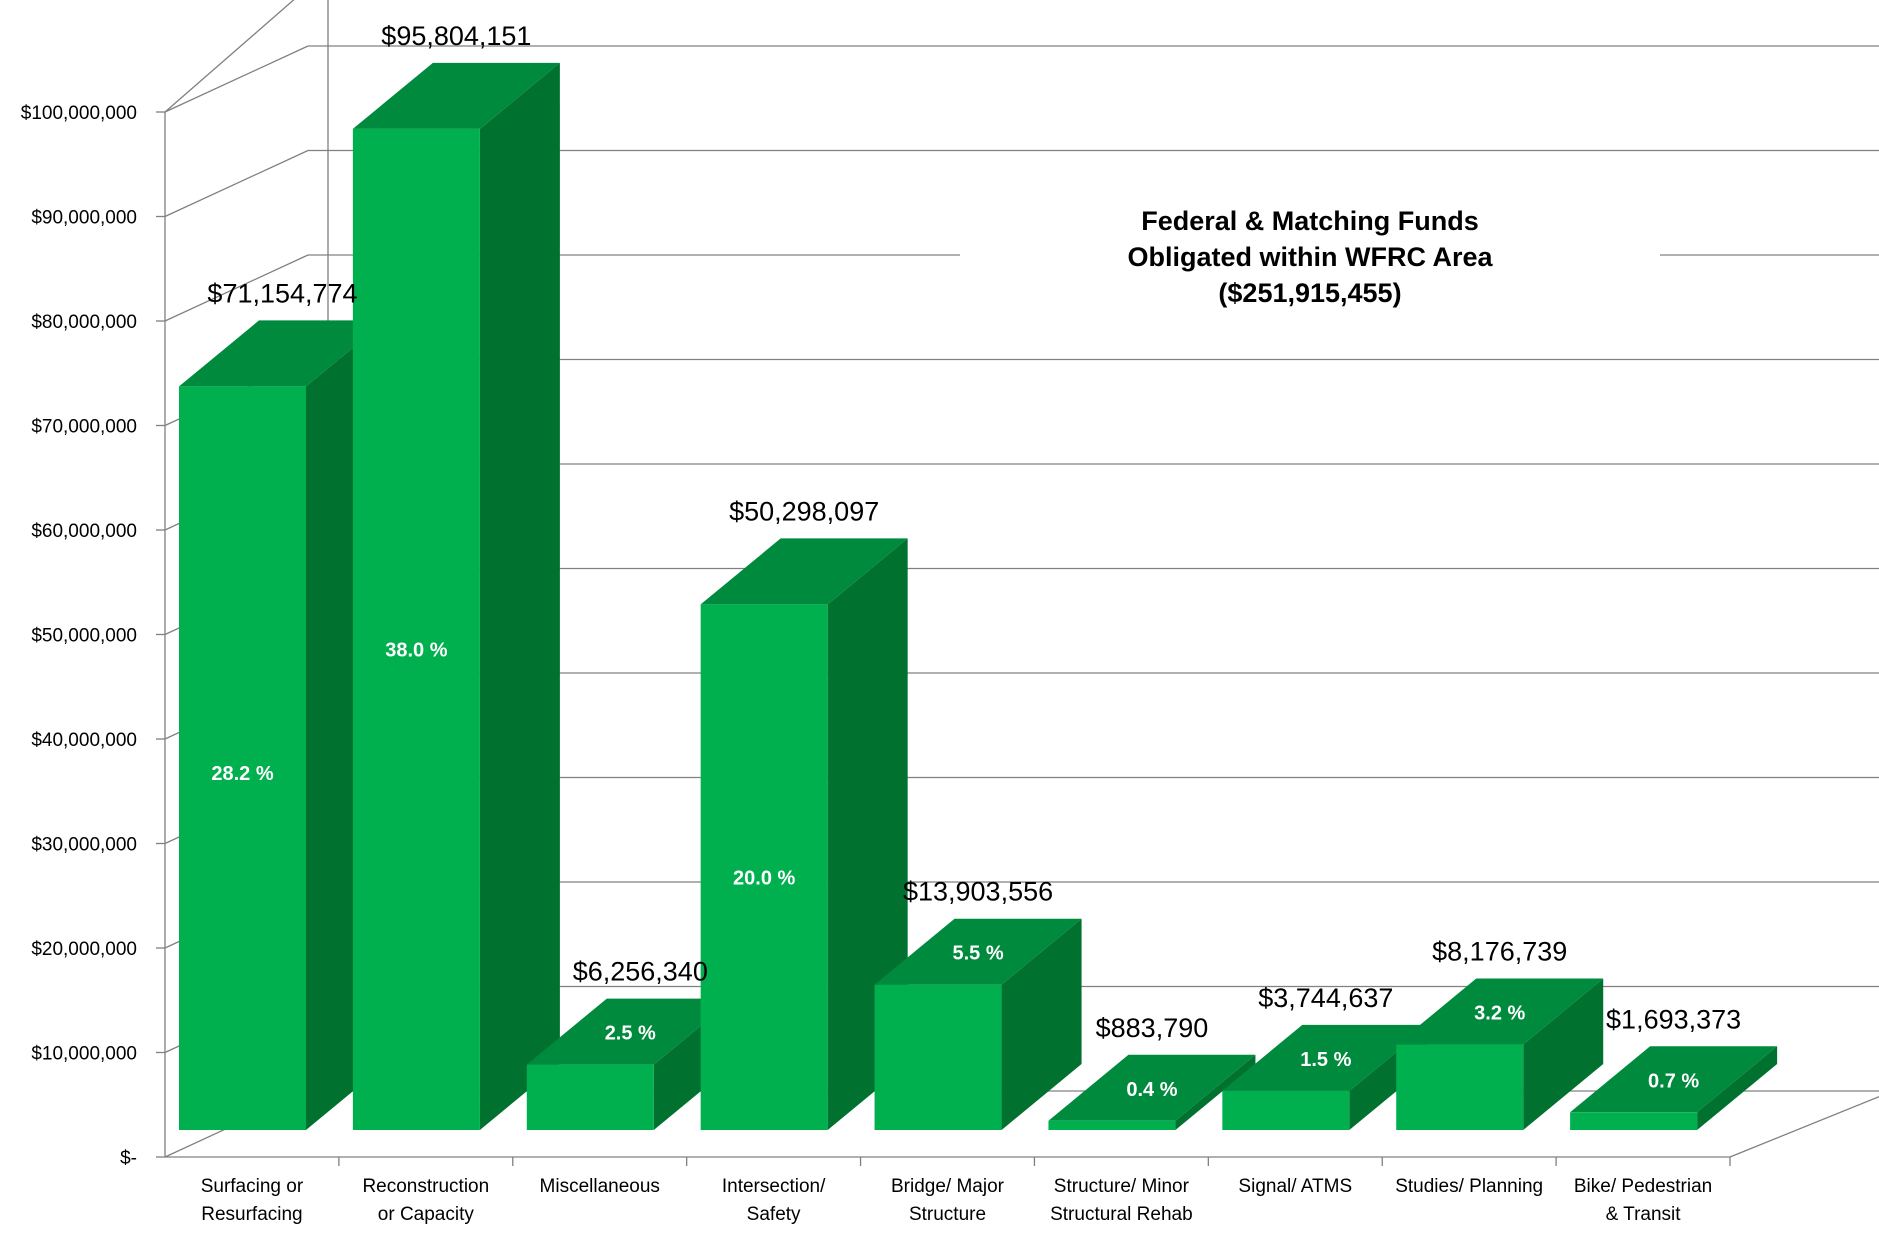 The height and width of the screenshot is (1236, 1879). I want to click on percent-label: 3.2 %, so click(1499, 1014).